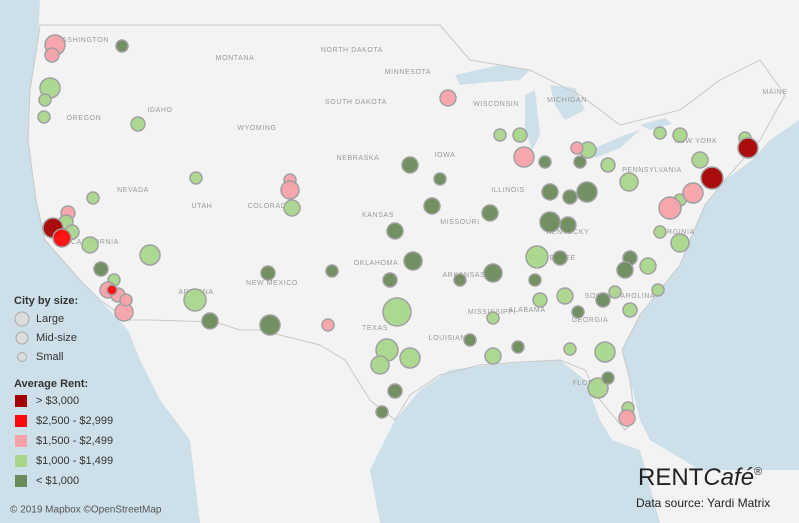 This screenshot has height=523, width=799. Describe the element at coordinates (375, 328) in the screenshot. I see `state-label: TEXAS` at that location.